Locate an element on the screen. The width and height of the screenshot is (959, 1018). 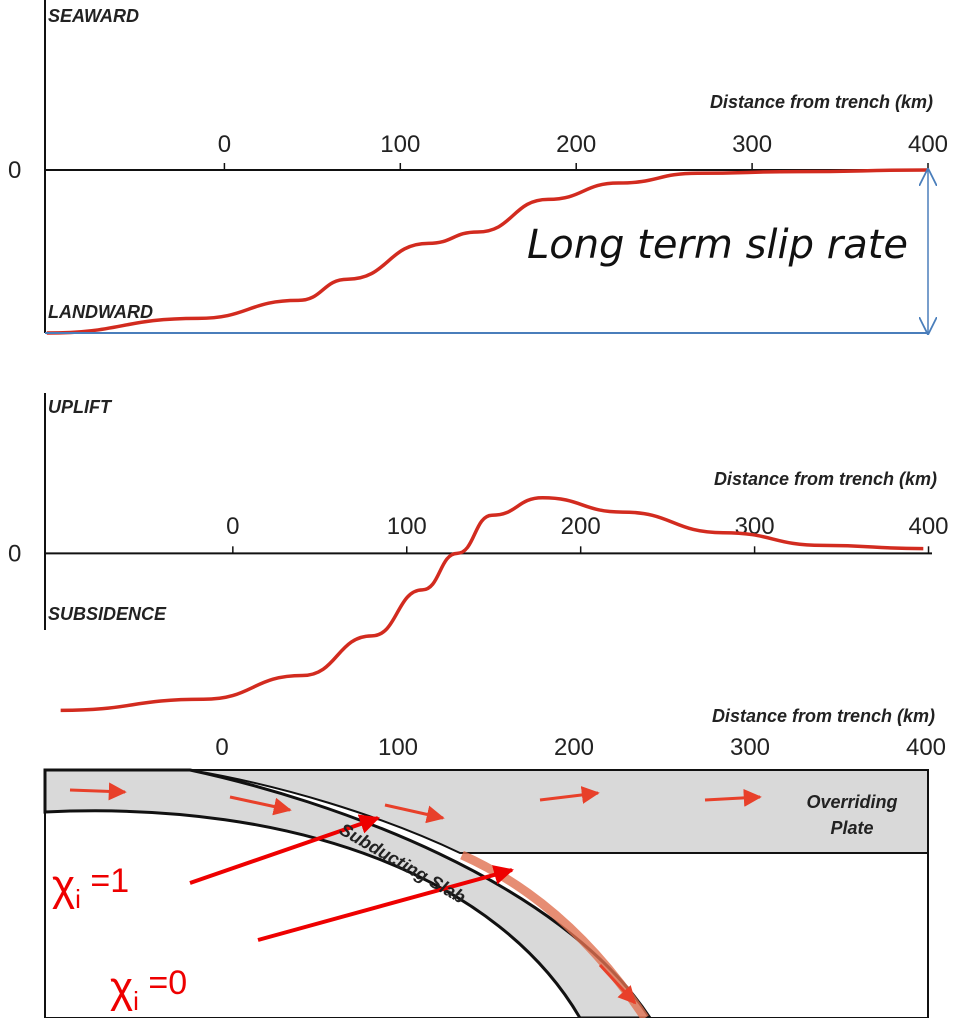
y-top-label: UPLIFT is located at coordinates (80, 407).